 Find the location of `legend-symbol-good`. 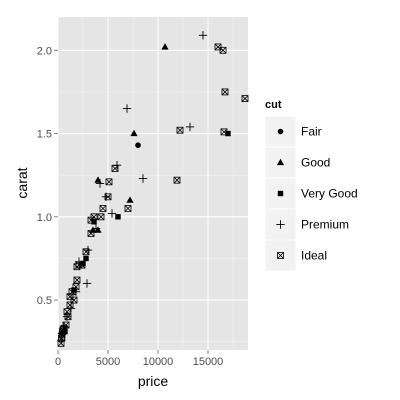

legend-symbol-good is located at coordinates (280, 162).